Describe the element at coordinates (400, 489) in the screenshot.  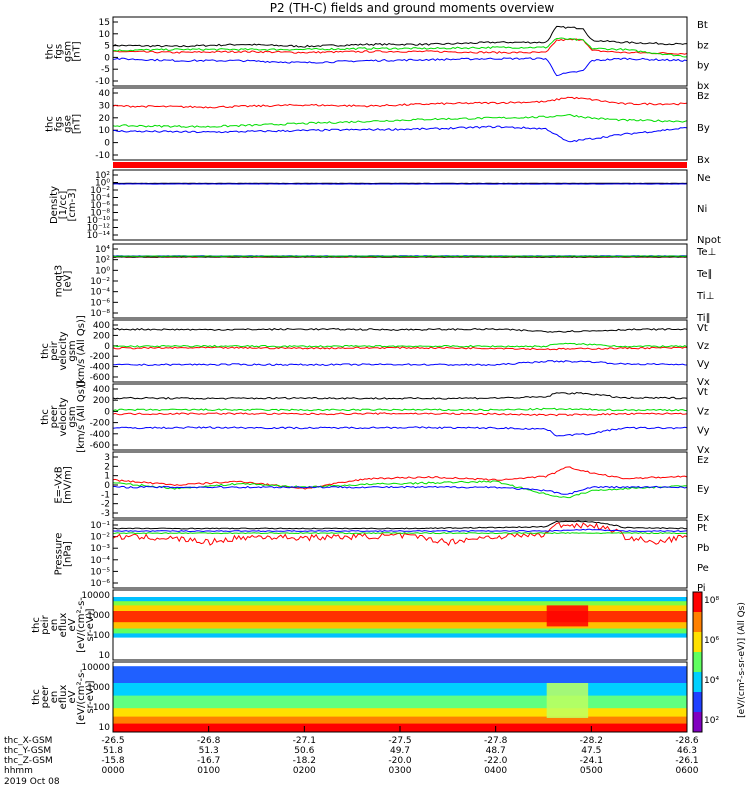
I see `series-line-Ey` at that location.